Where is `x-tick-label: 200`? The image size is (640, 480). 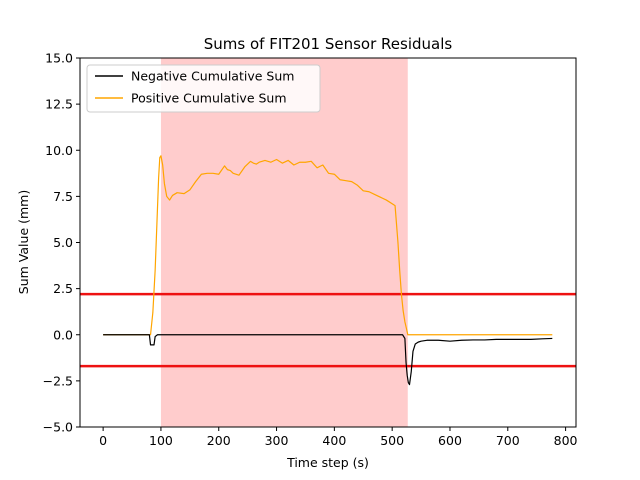 x-tick-label: 200 is located at coordinates (219, 440).